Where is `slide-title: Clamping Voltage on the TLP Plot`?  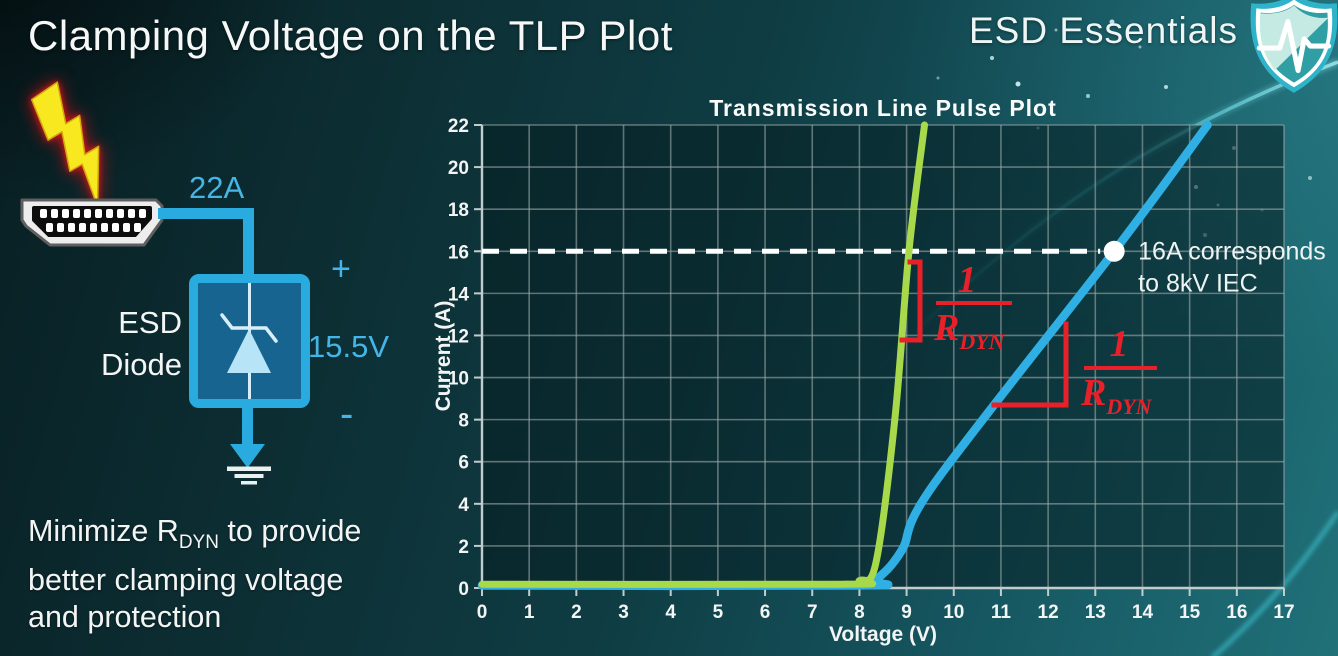 slide-title: Clamping Voltage on the TLP Plot is located at coordinates (350, 35).